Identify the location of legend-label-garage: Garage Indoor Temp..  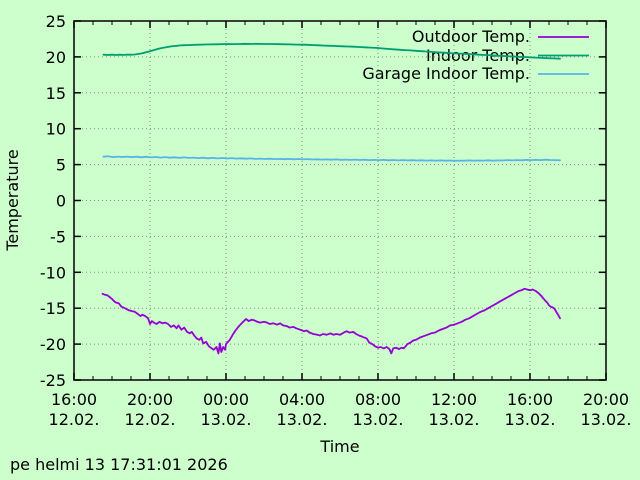
(446, 73).